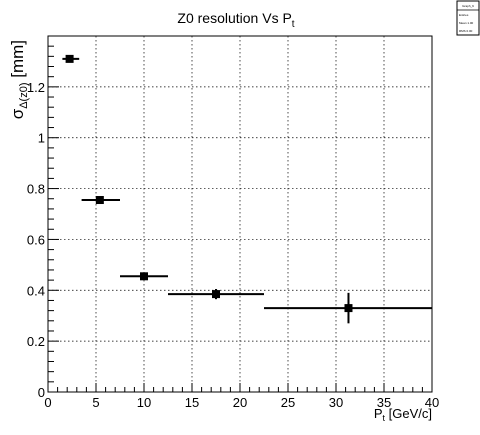 This screenshot has width=480, height=435. I want to click on y-tick-label: 0, so click(41, 392).